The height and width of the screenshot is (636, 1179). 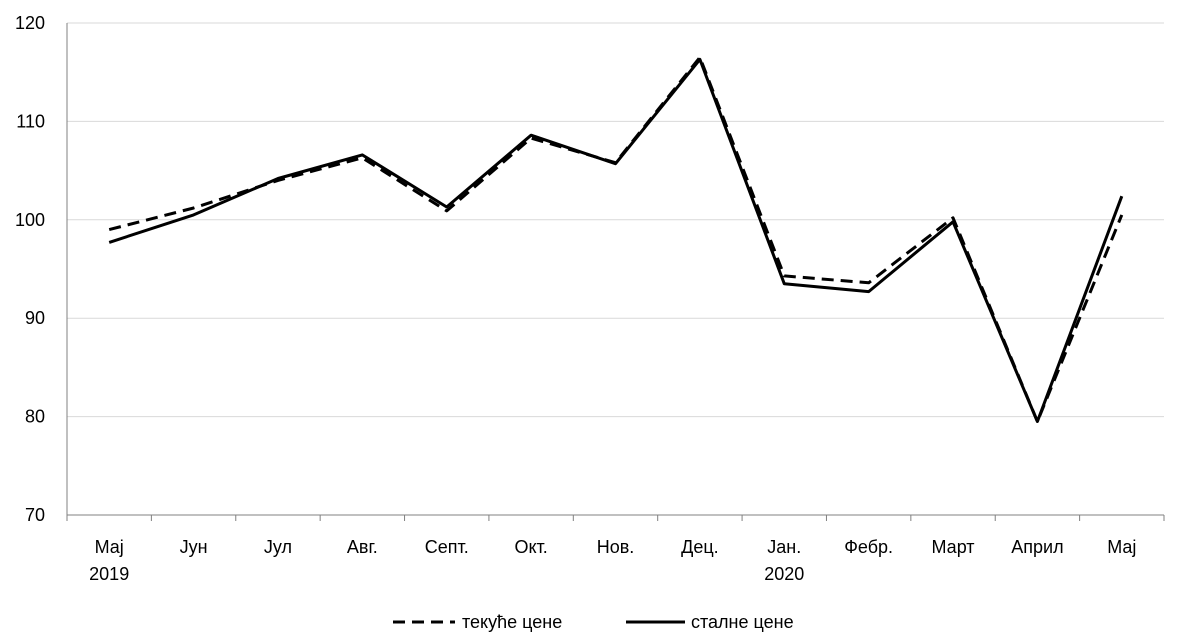 What do you see at coordinates (30, 220) in the screenshot?
I see `y-tick-label: 100` at bounding box center [30, 220].